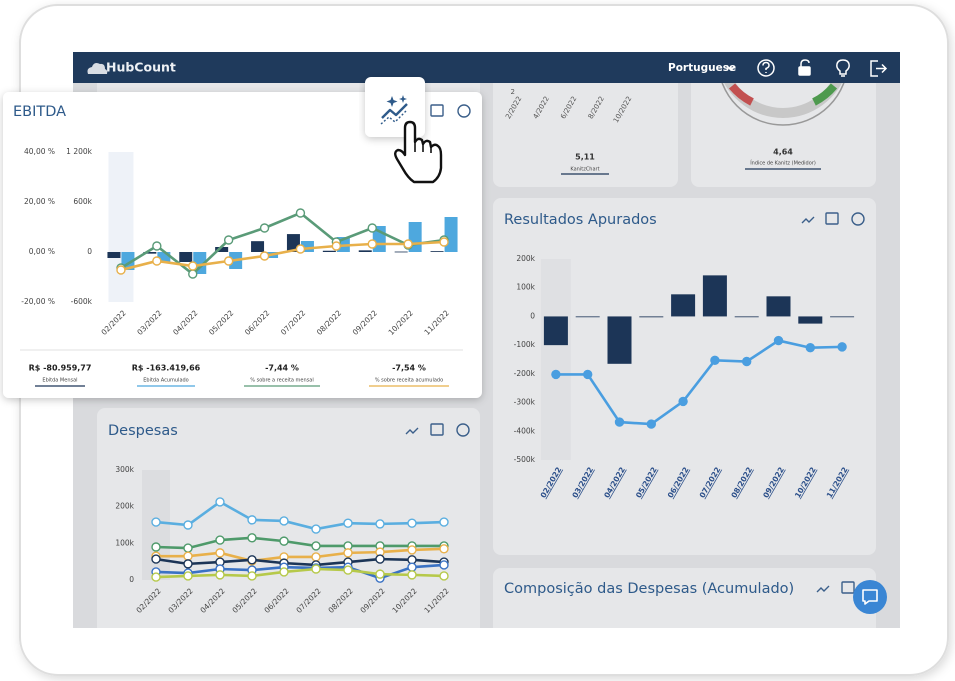  What do you see at coordinates (124, 469) in the screenshot?
I see `y-tick-label: 300k` at bounding box center [124, 469].